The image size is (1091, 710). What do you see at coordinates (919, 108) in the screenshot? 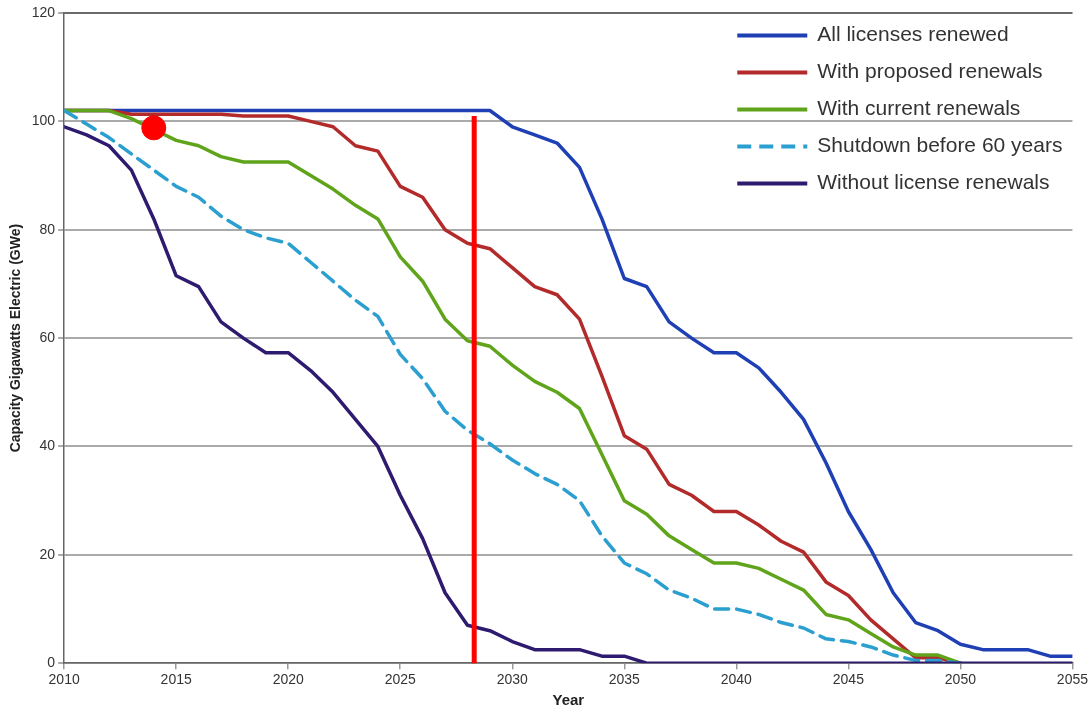
I see `legend-label: With current renewals` at bounding box center [919, 108].